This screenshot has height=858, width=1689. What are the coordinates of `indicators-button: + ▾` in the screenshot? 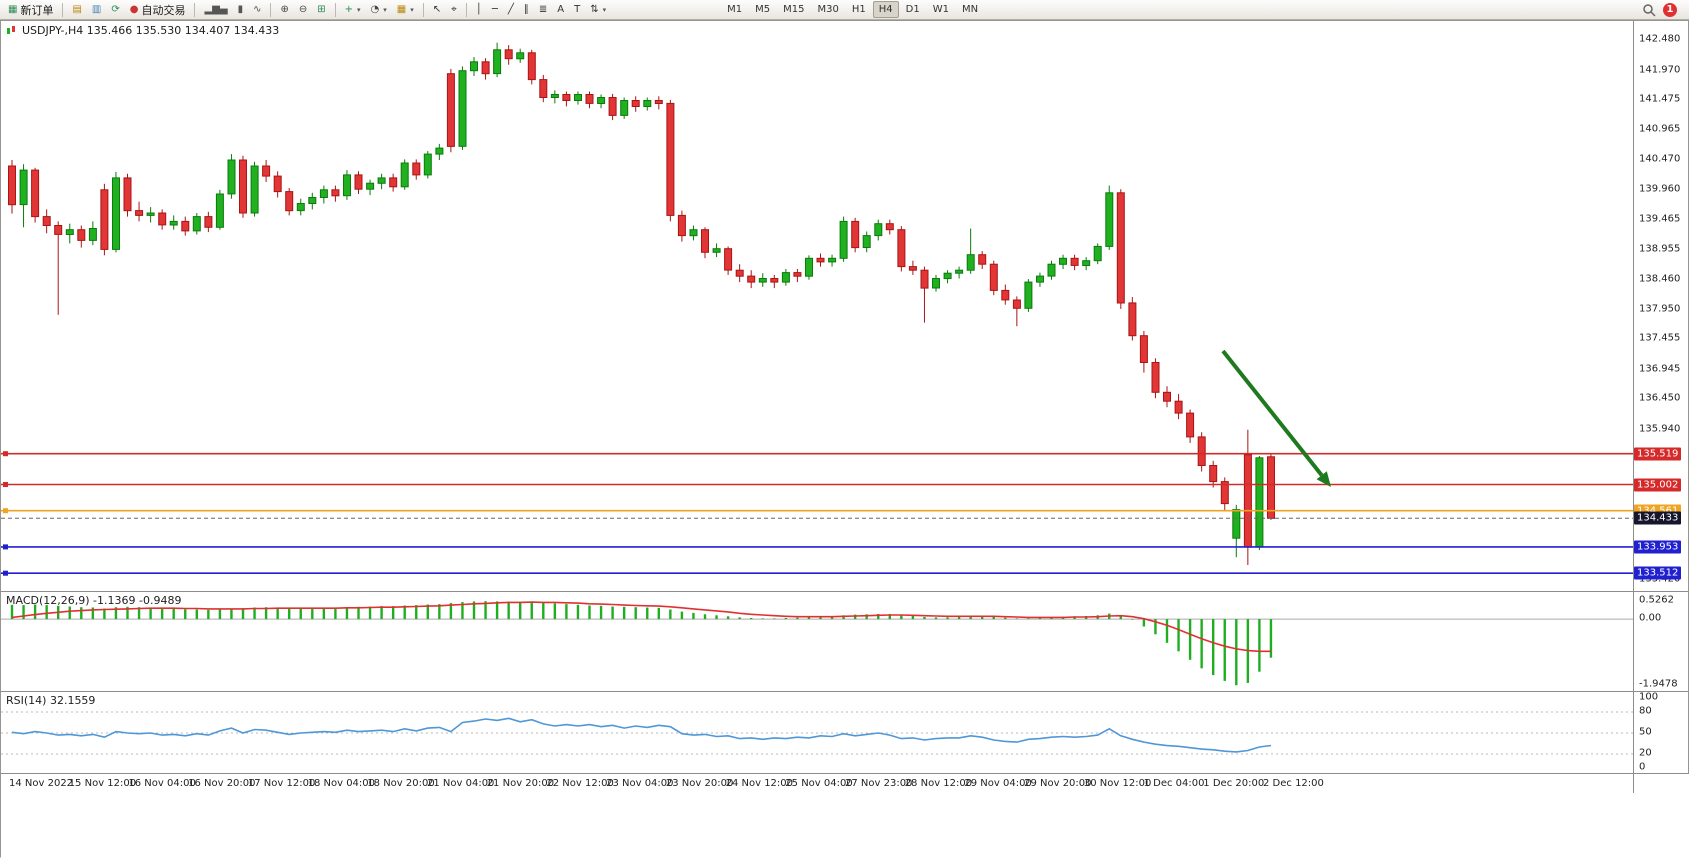 It's located at (353, 9).